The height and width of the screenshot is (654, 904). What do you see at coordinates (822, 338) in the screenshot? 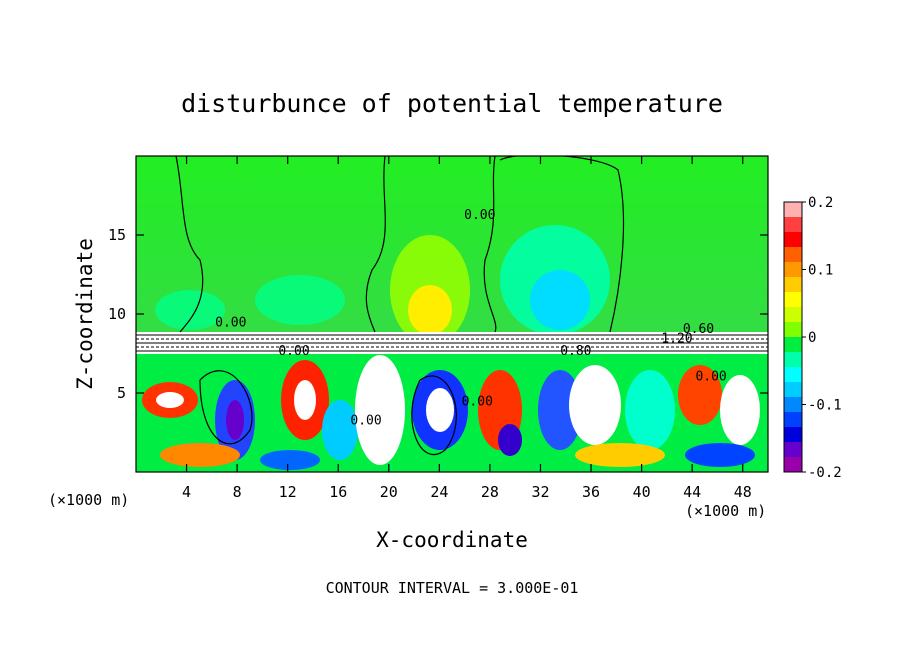
I see `colorbar-ticks: 0.2 0.1 0 -0.1 -0.2` at bounding box center [822, 338].